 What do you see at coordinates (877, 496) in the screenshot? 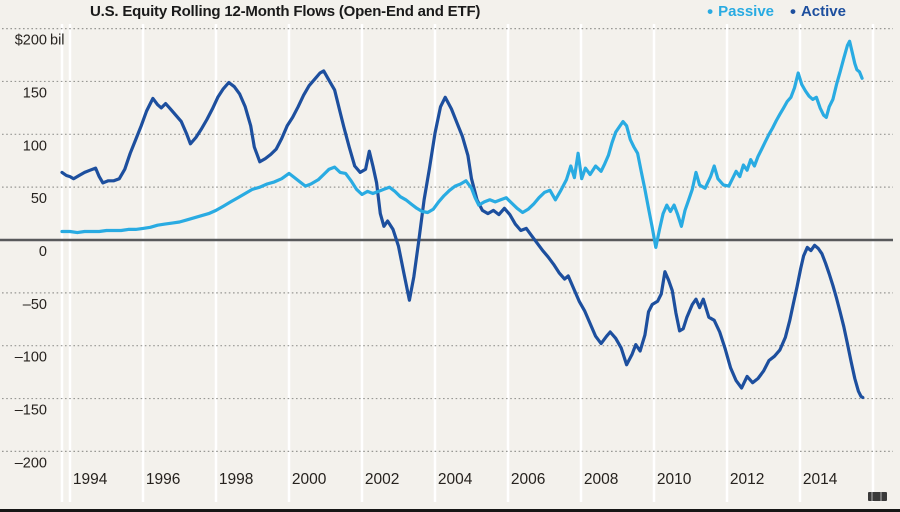
I see `watermark-badge` at bounding box center [877, 496].